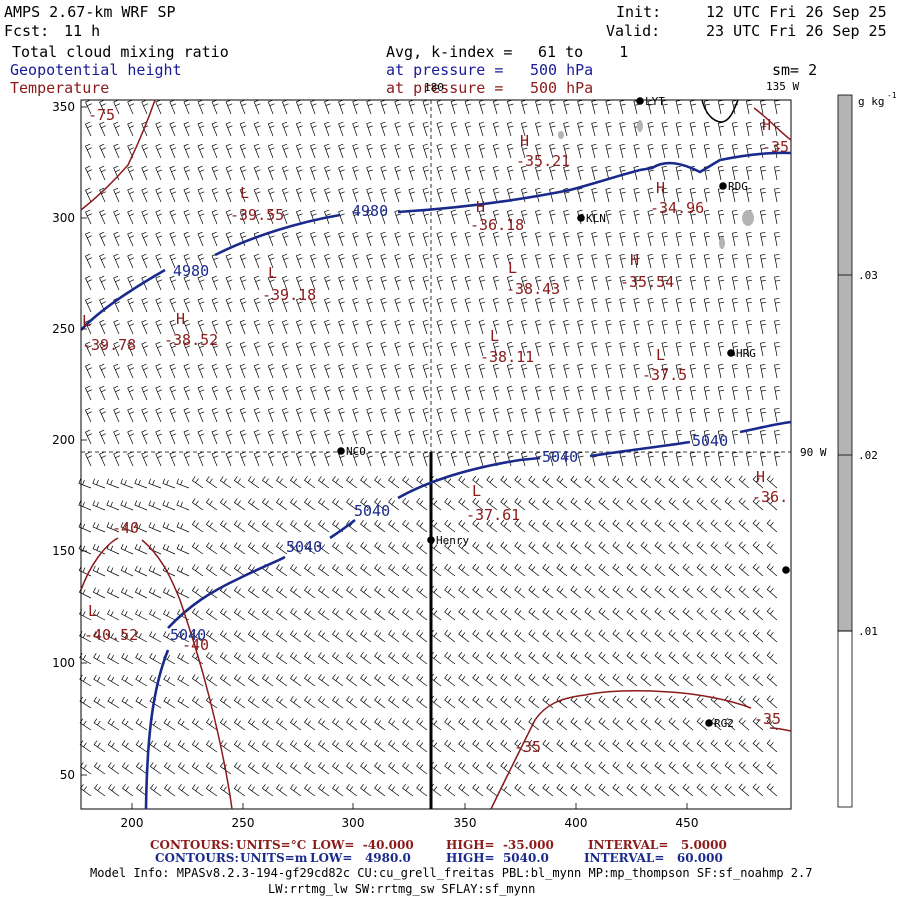 The height and width of the screenshot is (900, 900). Describe the element at coordinates (782, 86) in the screenshot. I see `lon-label-135w: 135 W` at that location.